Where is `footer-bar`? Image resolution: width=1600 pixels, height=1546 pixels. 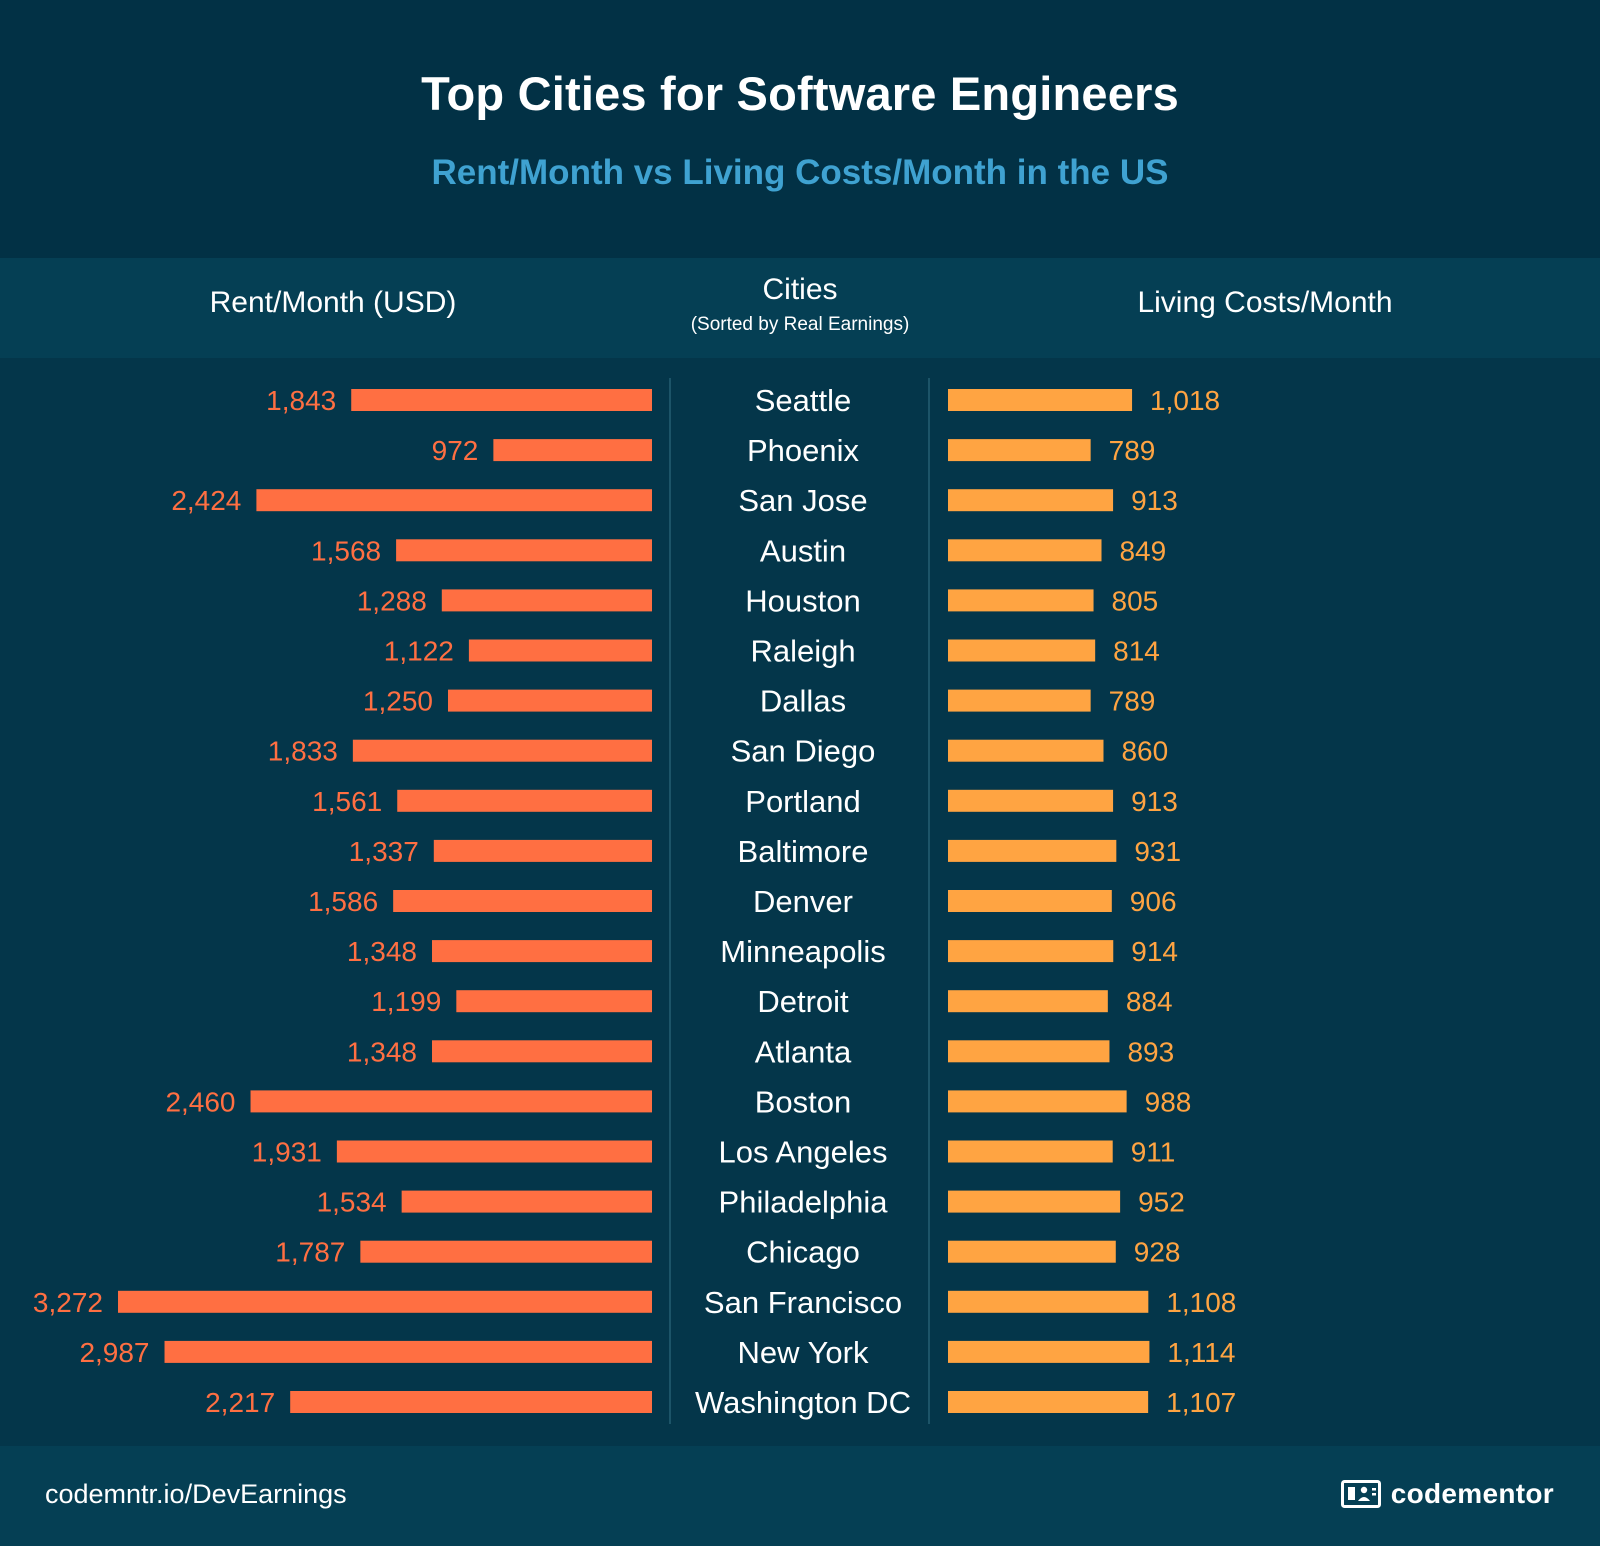
footer-bar is located at coordinates (800, 1496).